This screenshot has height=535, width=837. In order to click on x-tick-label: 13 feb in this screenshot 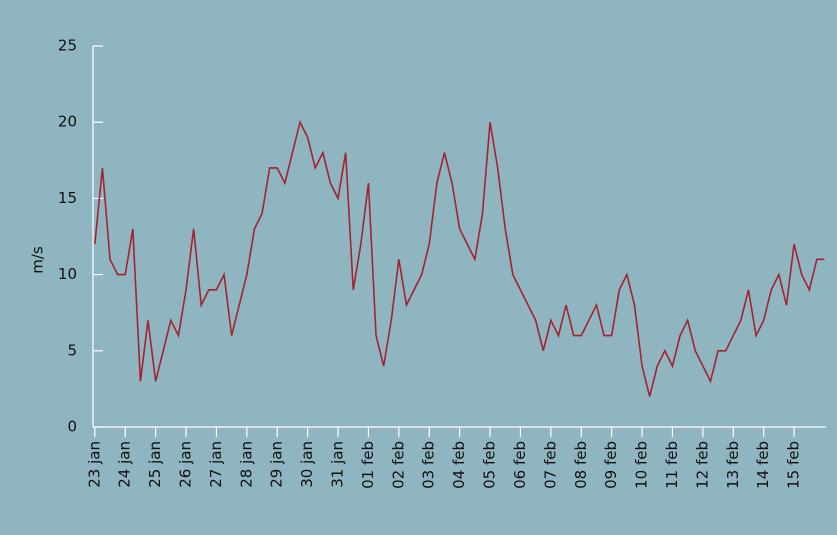, I will do `click(733, 465)`.